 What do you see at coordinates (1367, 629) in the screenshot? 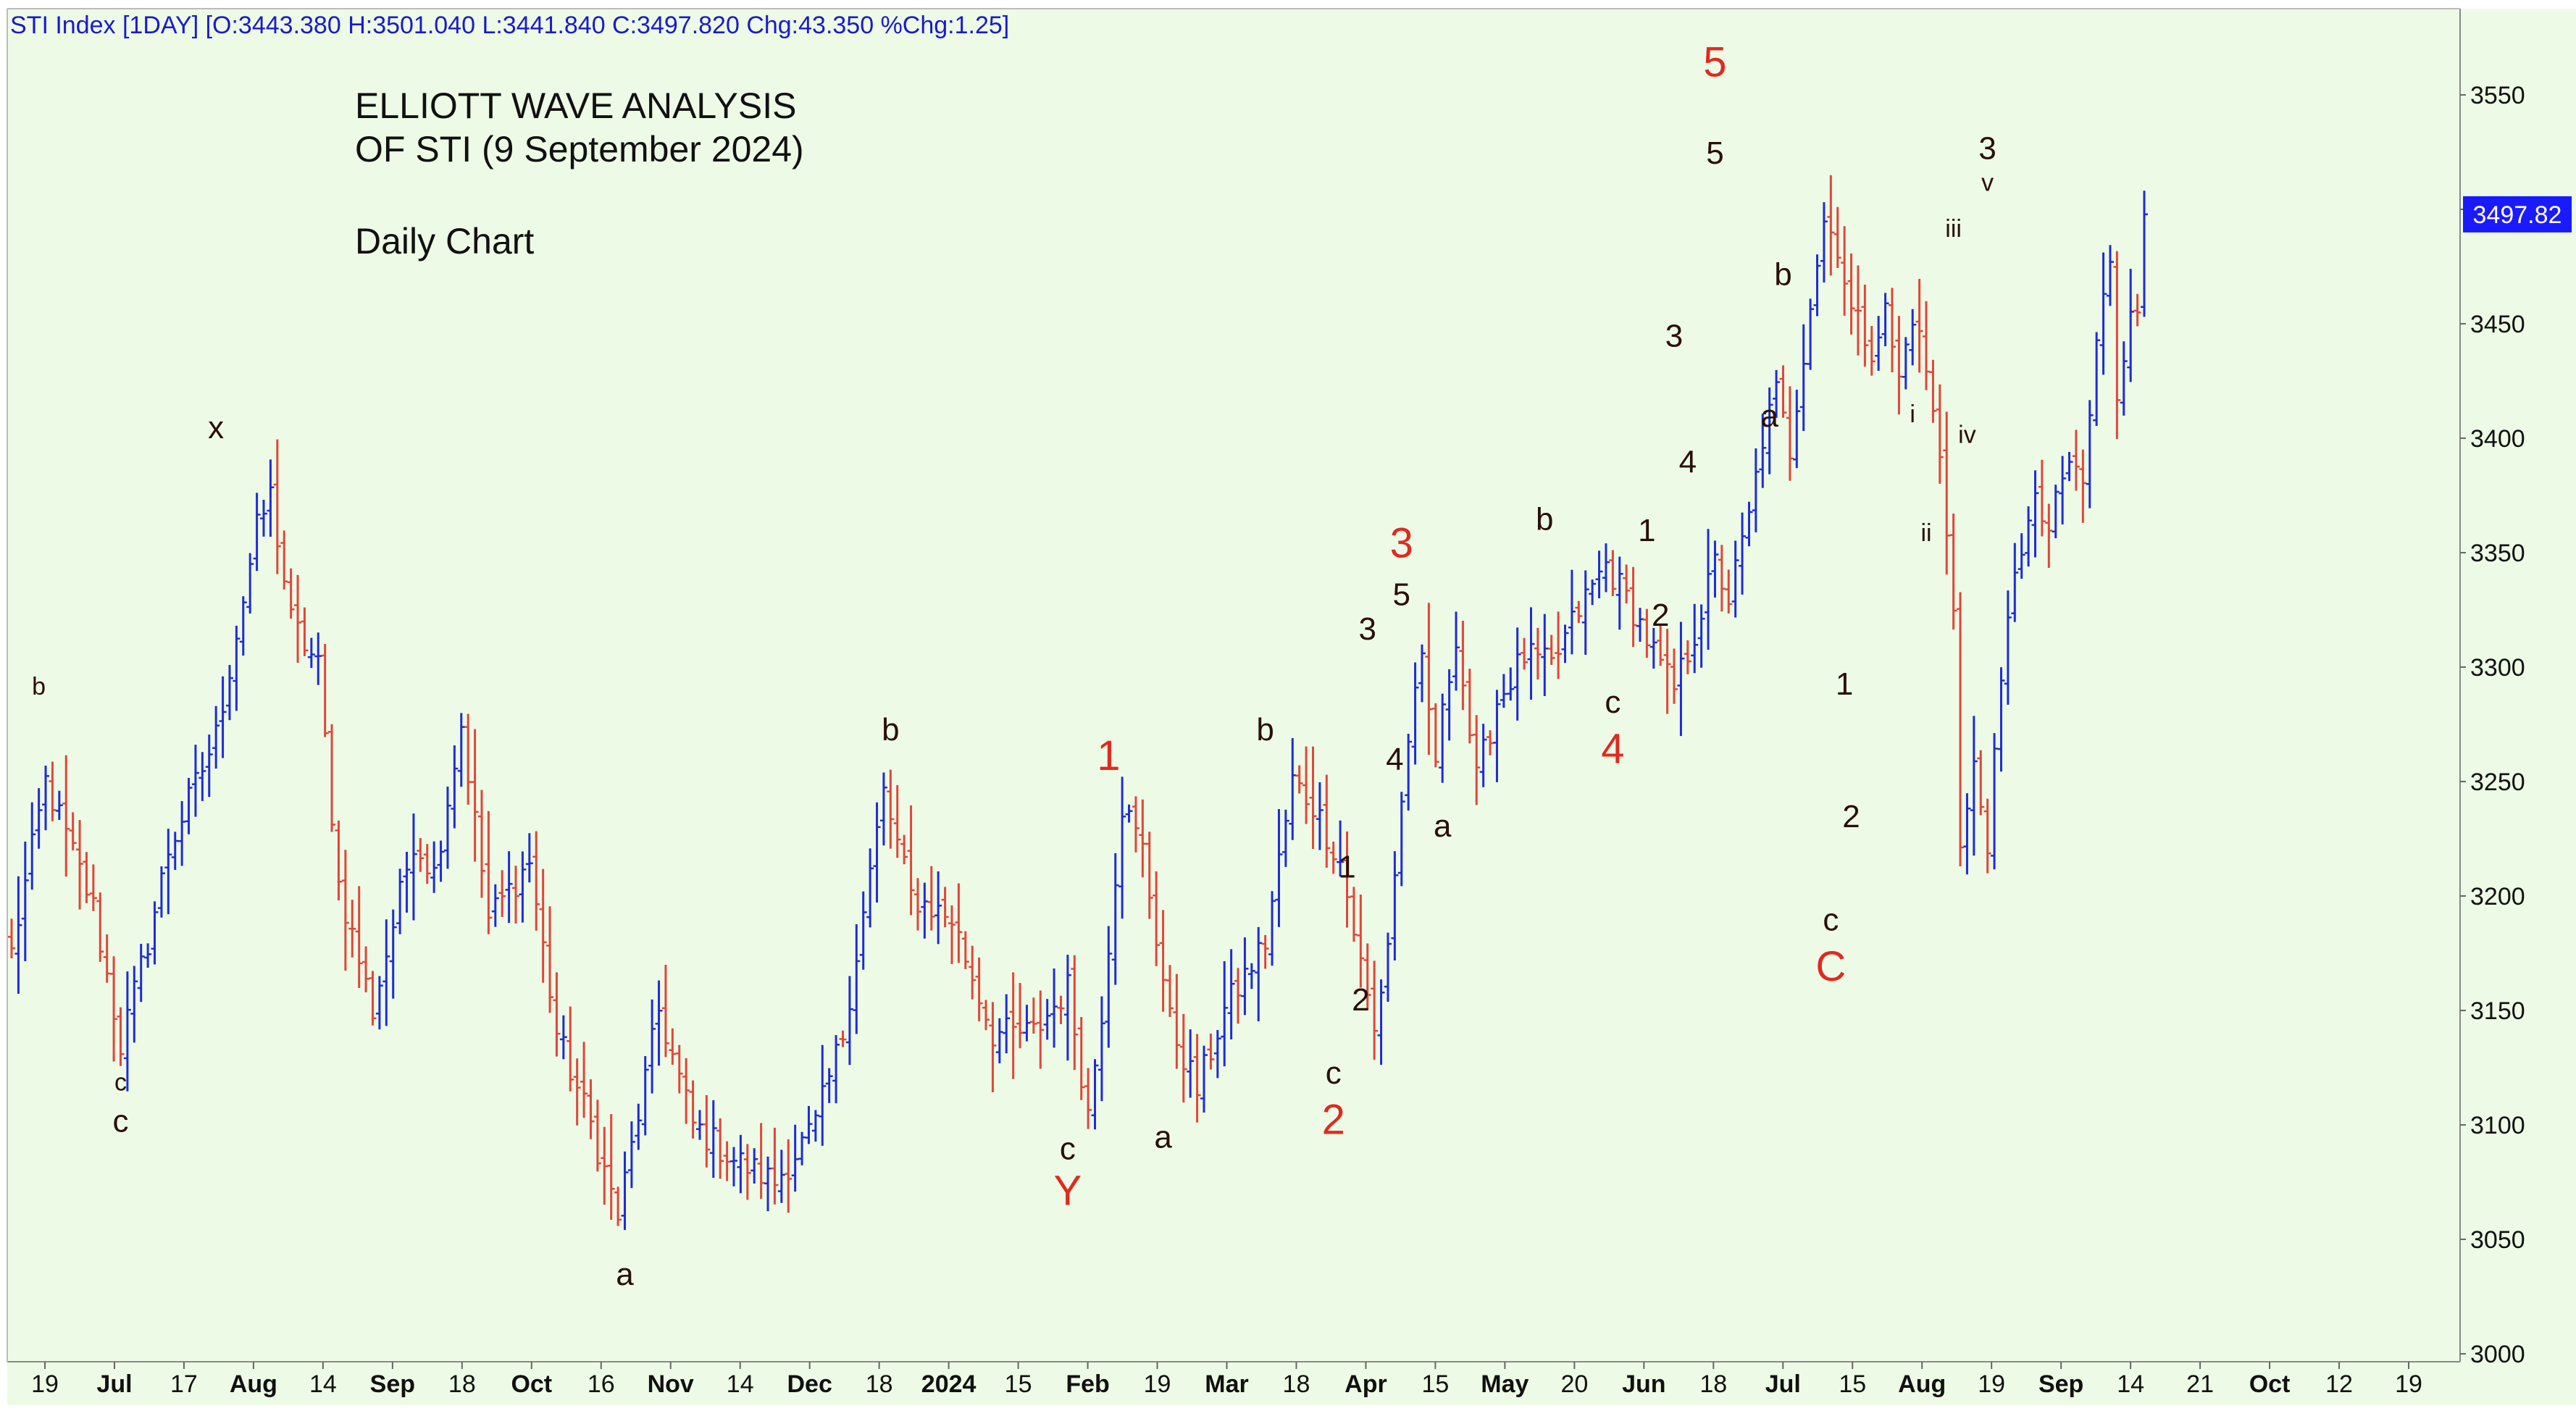
I see `wave-label: 3` at bounding box center [1367, 629].